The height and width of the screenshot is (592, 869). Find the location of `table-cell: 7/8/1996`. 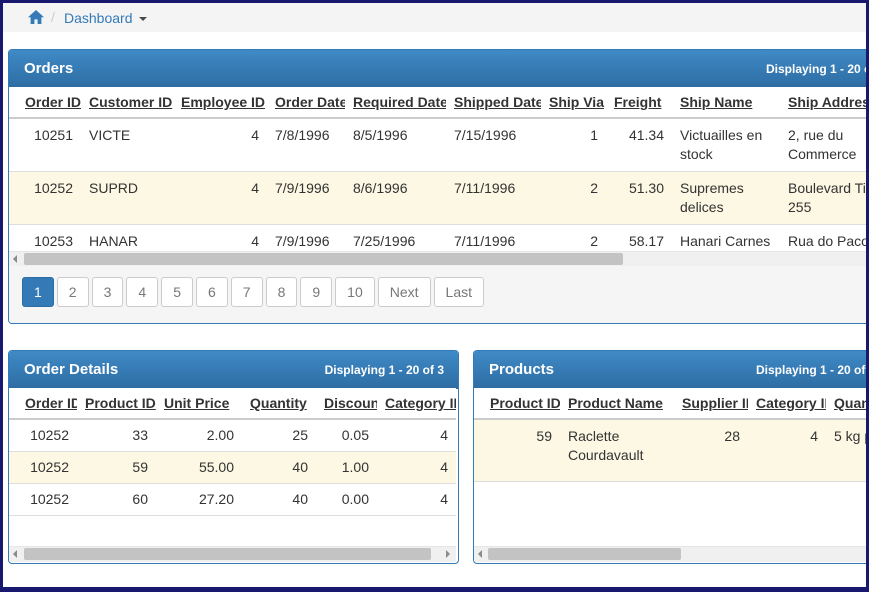

table-cell: 7/8/1996 is located at coordinates (306, 145).